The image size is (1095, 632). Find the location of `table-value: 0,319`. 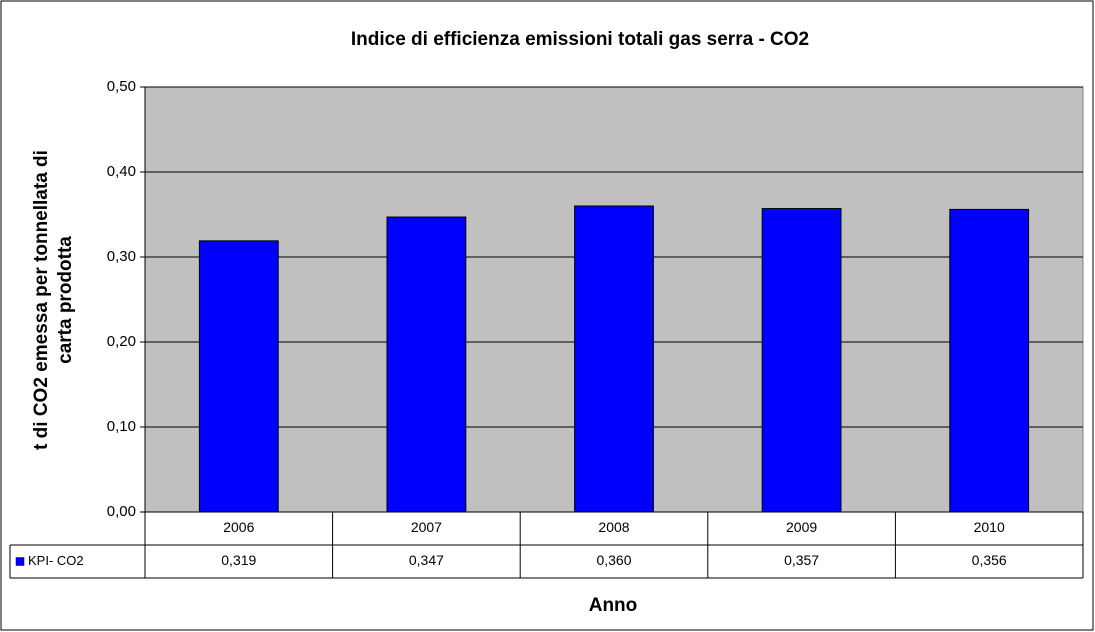

table-value: 0,319 is located at coordinates (238, 560).